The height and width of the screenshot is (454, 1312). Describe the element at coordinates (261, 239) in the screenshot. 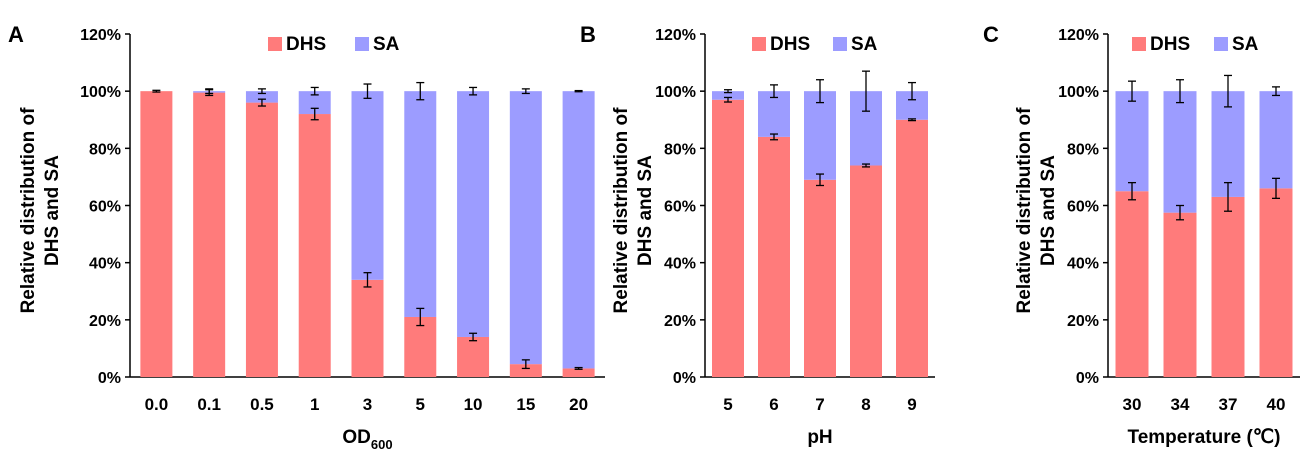

I see `bar-dhs-0.5` at that location.